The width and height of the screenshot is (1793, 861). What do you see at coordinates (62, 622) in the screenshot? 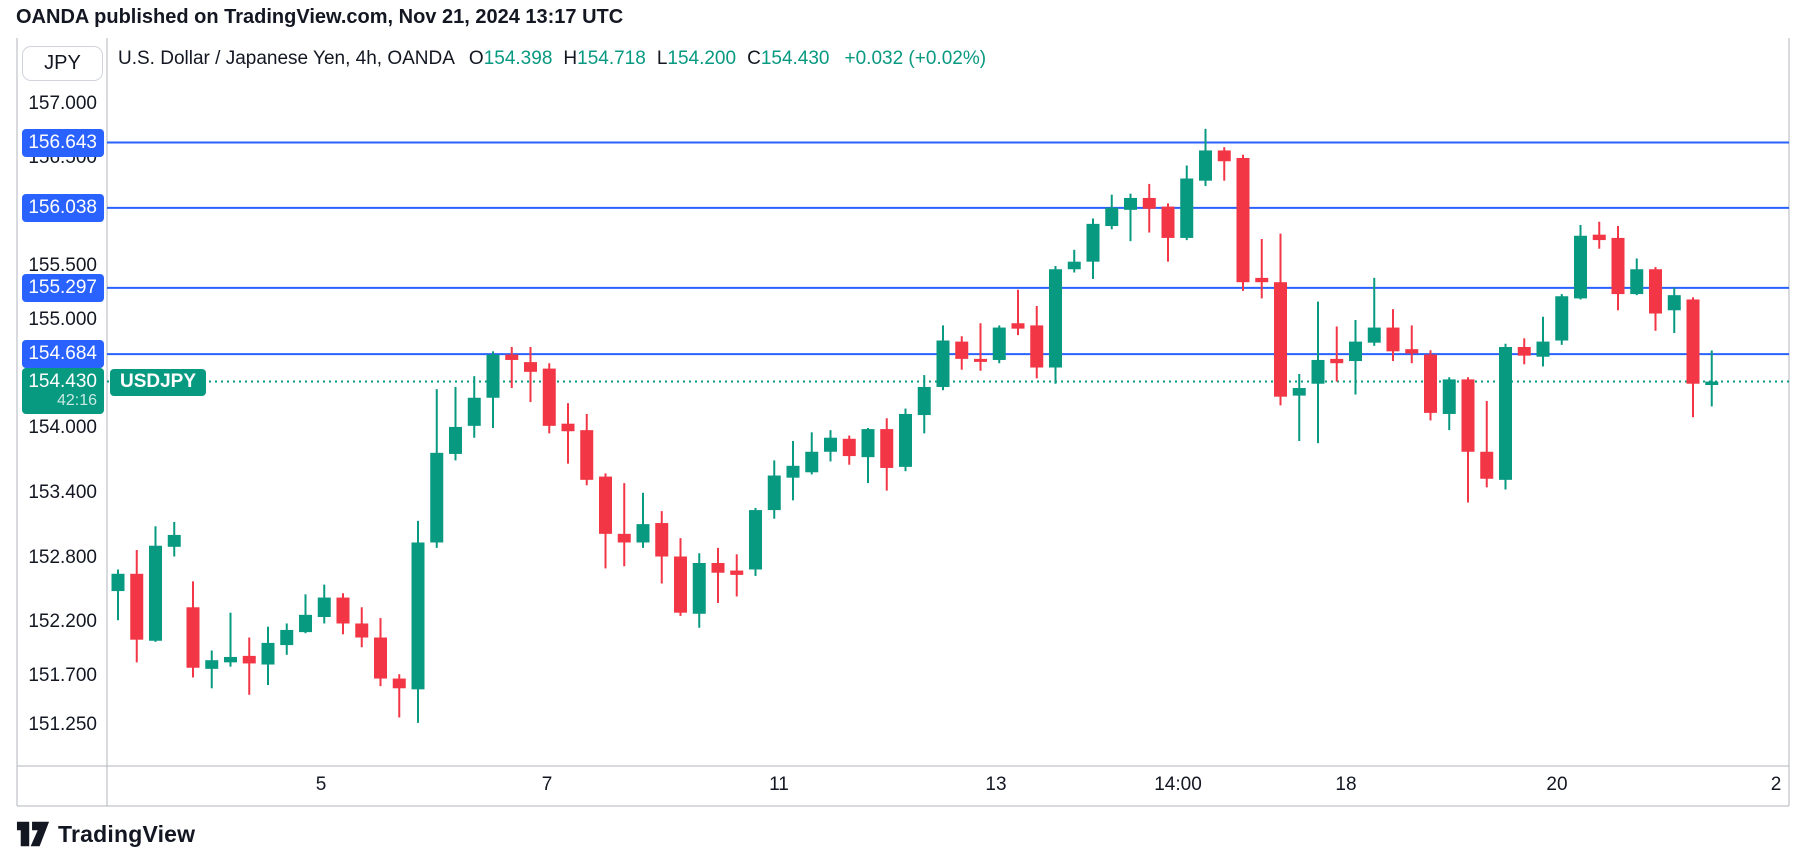
I see `price-axis-label: 152.200` at bounding box center [62, 622].